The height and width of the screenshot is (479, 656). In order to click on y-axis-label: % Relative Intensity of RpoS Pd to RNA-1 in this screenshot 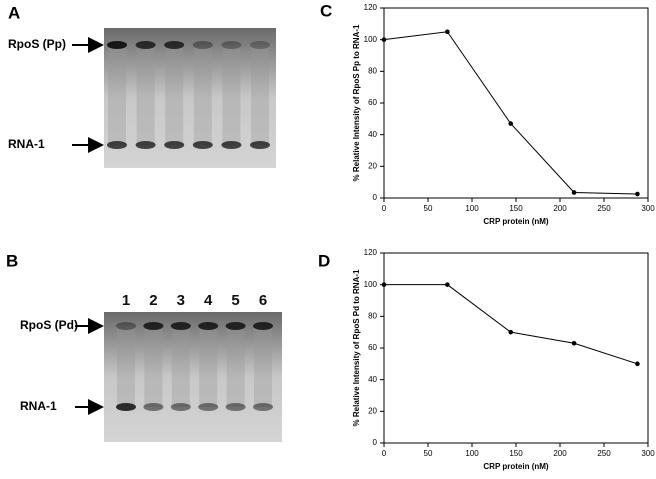, I will do `click(356, 347)`.